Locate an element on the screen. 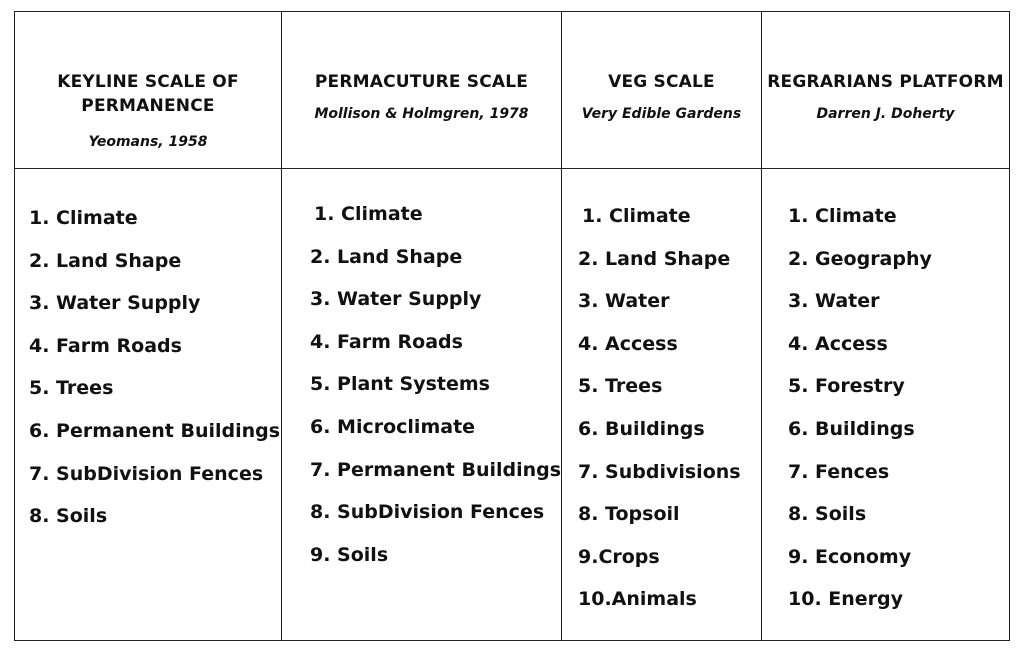 Image resolution: width=1024 pixels, height=650 pixels. column-title: VEG SCALE is located at coordinates (661, 82).